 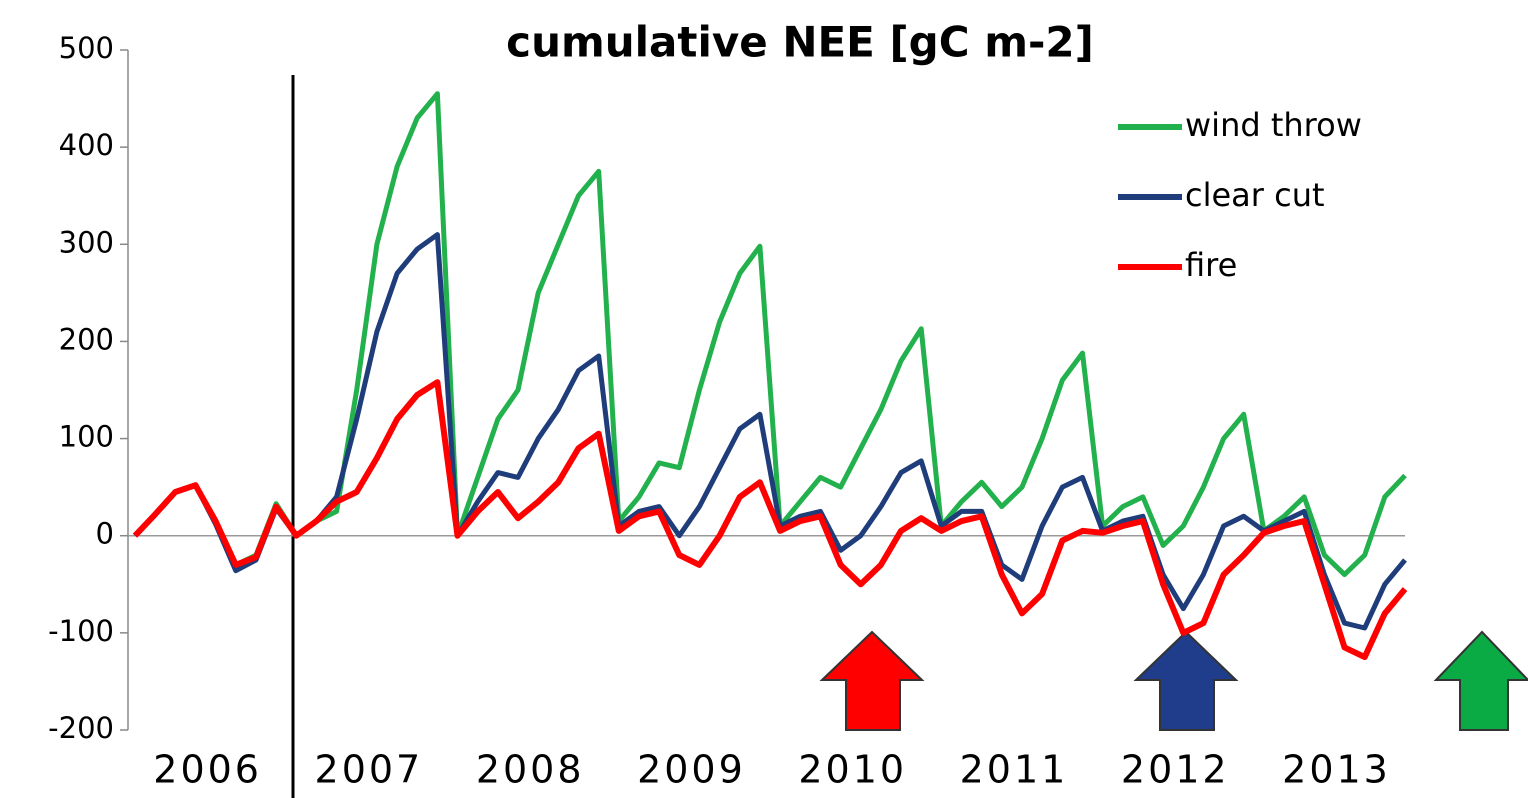 What do you see at coordinates (86, 242) in the screenshot?
I see `y-tick-label: 300` at bounding box center [86, 242].